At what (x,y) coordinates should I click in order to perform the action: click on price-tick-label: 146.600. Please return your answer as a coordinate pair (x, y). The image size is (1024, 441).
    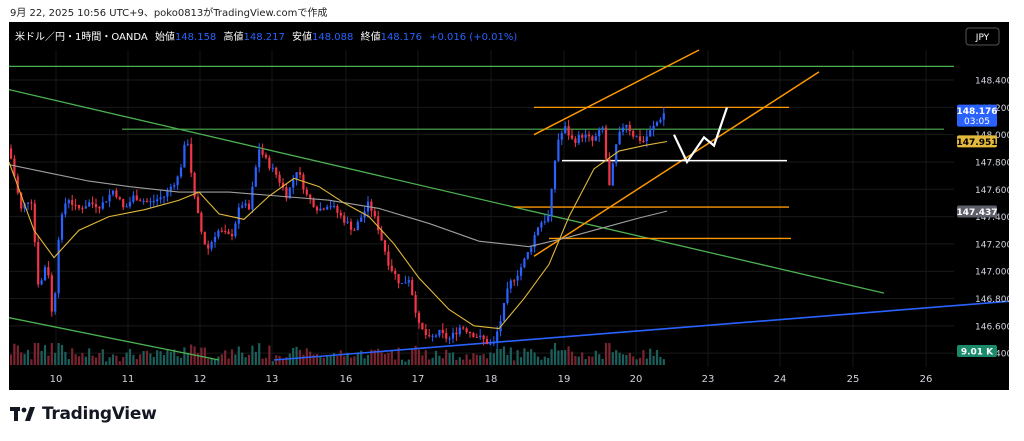
    Looking at the image, I should click on (992, 327).